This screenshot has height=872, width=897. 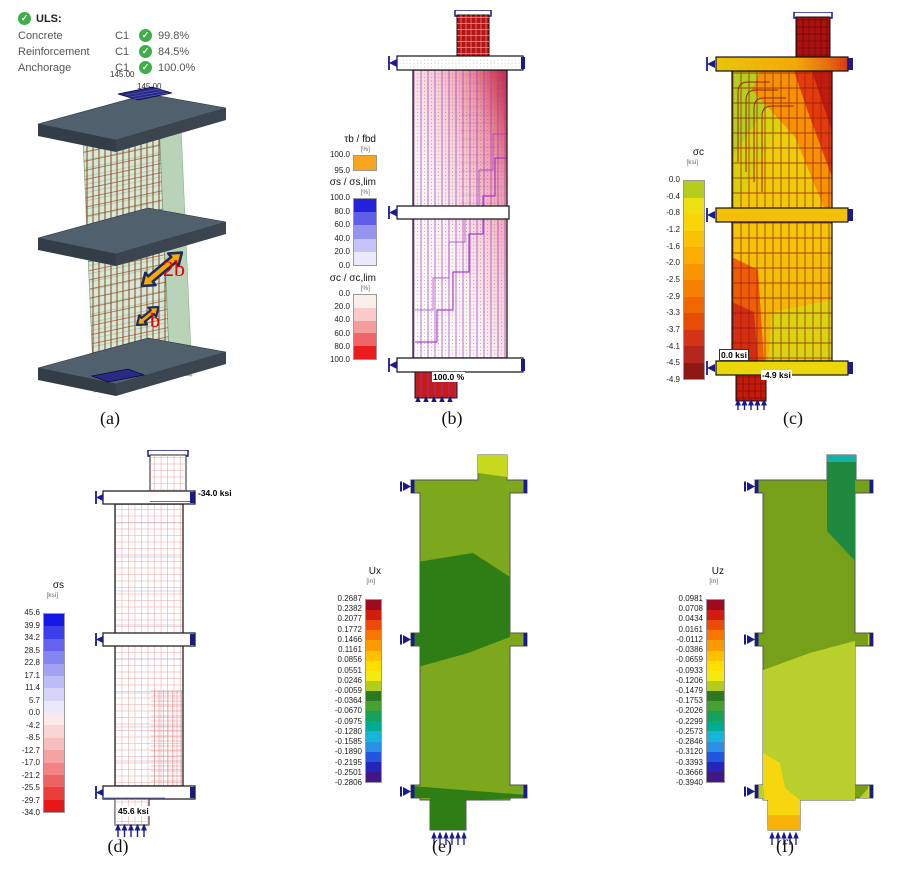 I want to click on wall-body, so click(x=469, y=642).